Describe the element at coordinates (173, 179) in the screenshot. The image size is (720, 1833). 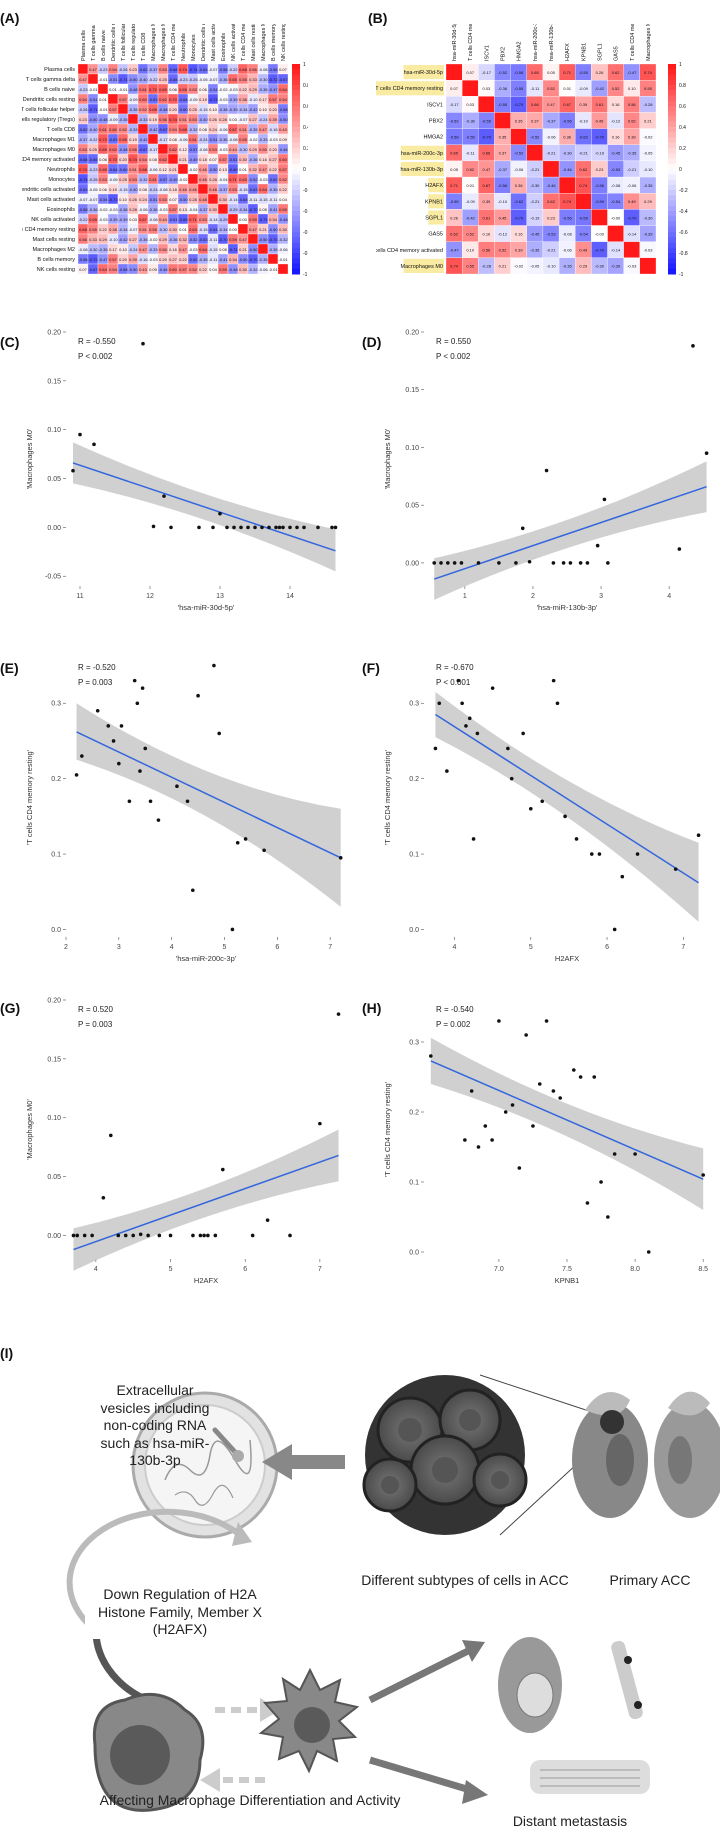
I see `heatmap-cell-value: -0.49` at that location.